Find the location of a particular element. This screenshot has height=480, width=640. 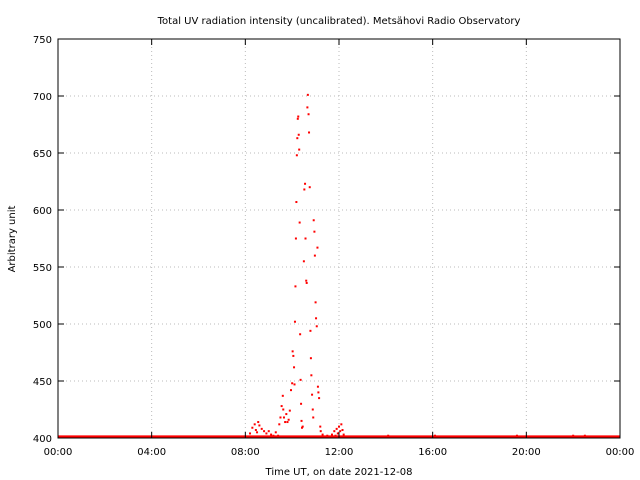

x-tick-label: 20:00 is located at coordinates (526, 452).